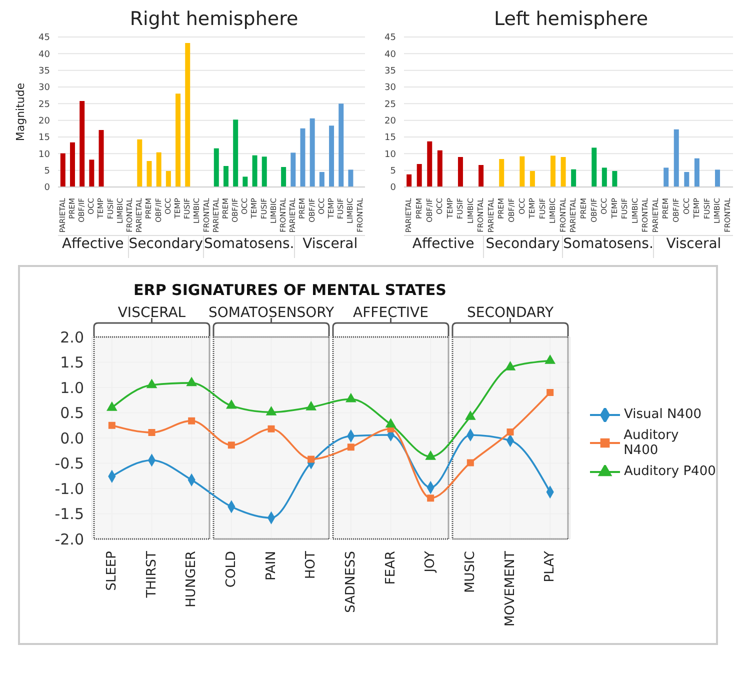  What do you see at coordinates (470, 572) in the screenshot?
I see `x-tick-label: MUSIC` at bounding box center [470, 572].